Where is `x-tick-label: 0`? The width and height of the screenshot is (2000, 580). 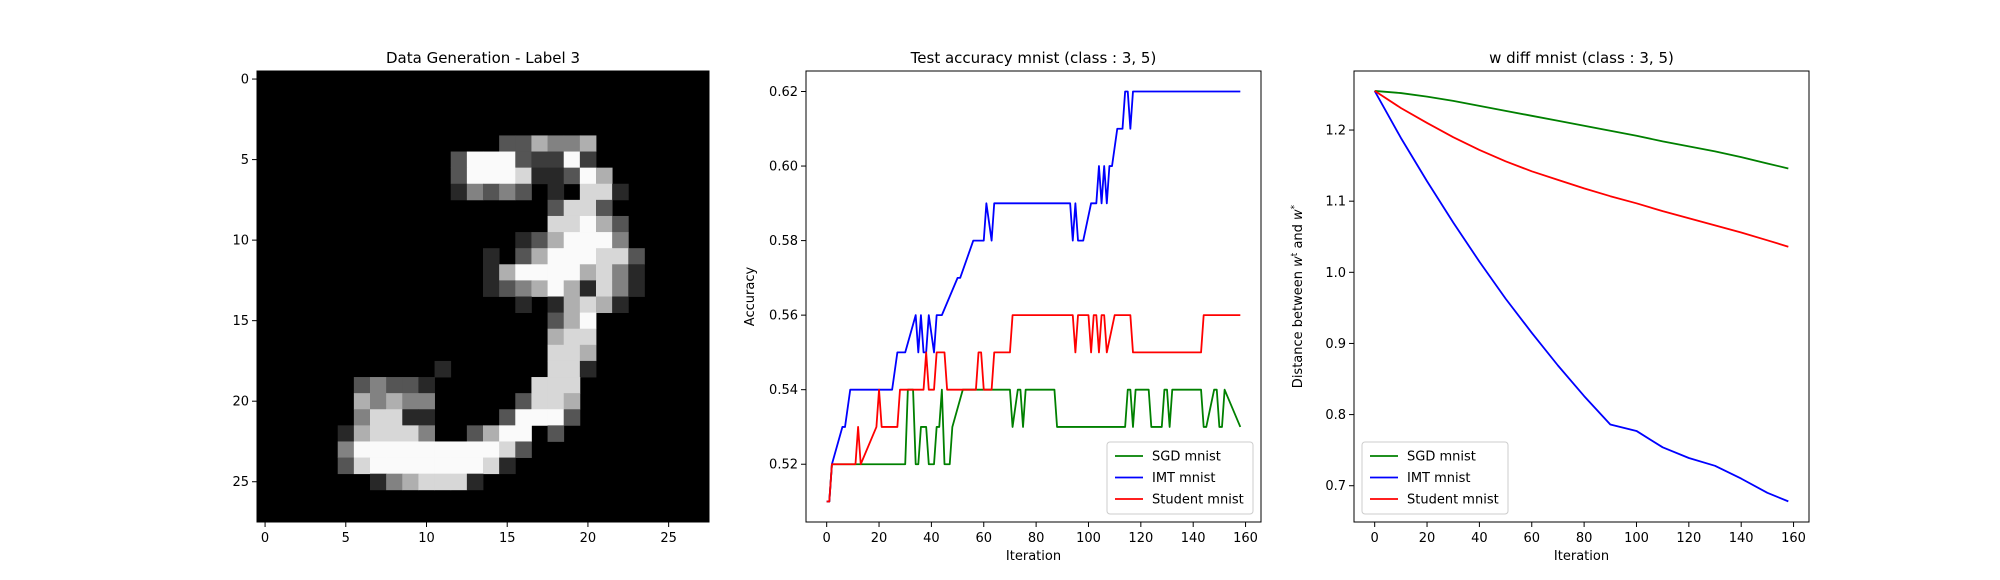
x-tick-label: 0 is located at coordinates (827, 538).